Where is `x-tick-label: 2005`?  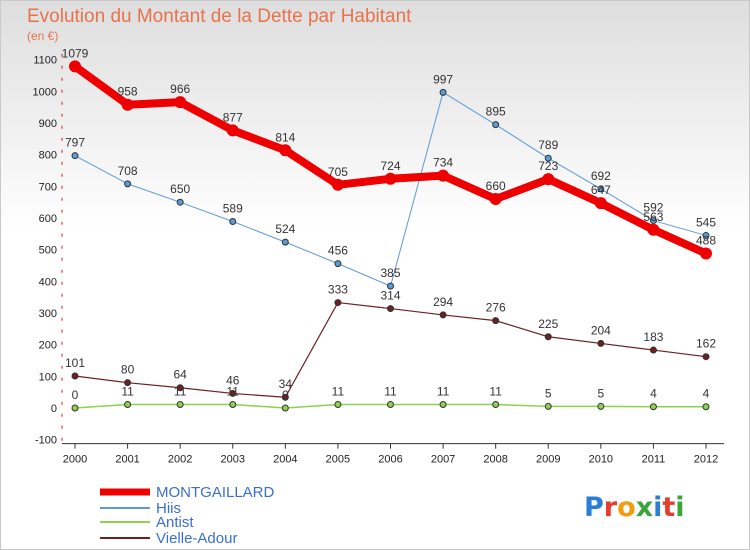 x-tick-label: 2005 is located at coordinates (338, 460).